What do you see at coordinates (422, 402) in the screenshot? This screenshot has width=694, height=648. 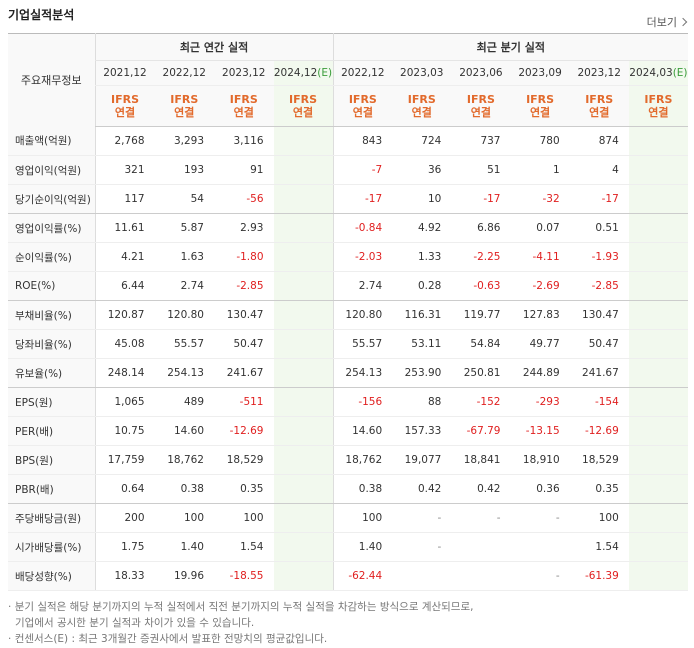 I see `value-cell: 88` at bounding box center [422, 402].